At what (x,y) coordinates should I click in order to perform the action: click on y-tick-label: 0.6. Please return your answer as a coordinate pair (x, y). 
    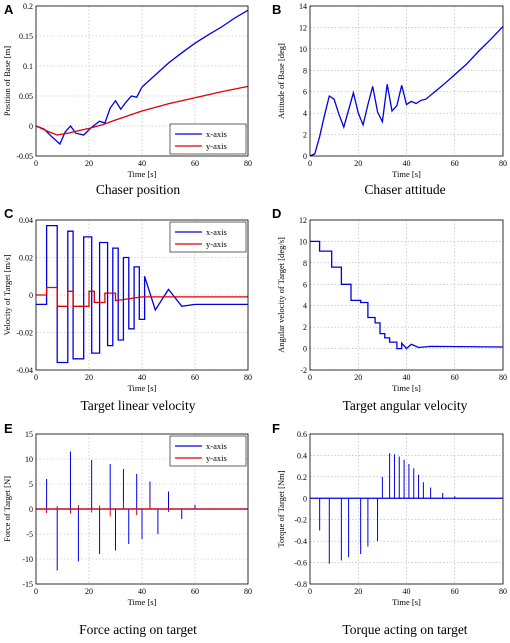
    Looking at the image, I should click on (302, 434).